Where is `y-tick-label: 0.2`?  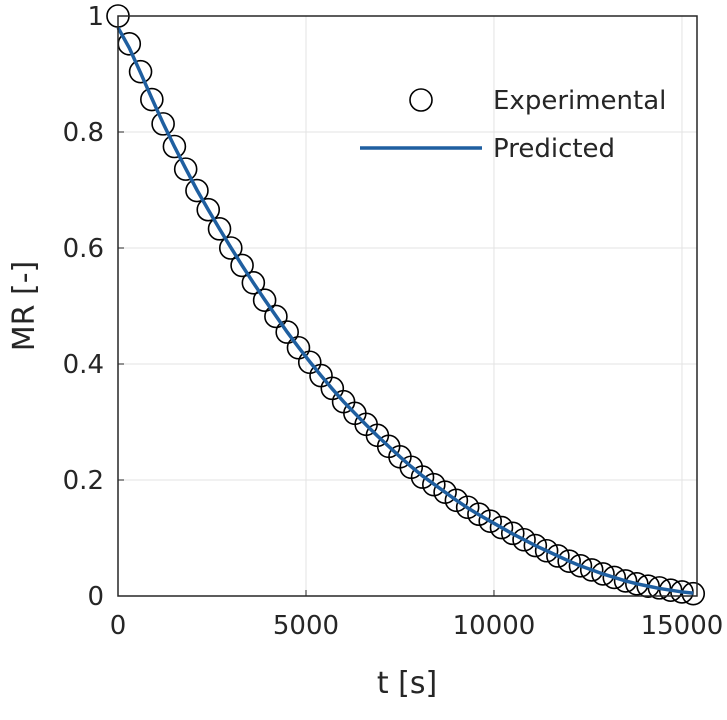
y-tick-label: 0.2 is located at coordinates (83, 481).